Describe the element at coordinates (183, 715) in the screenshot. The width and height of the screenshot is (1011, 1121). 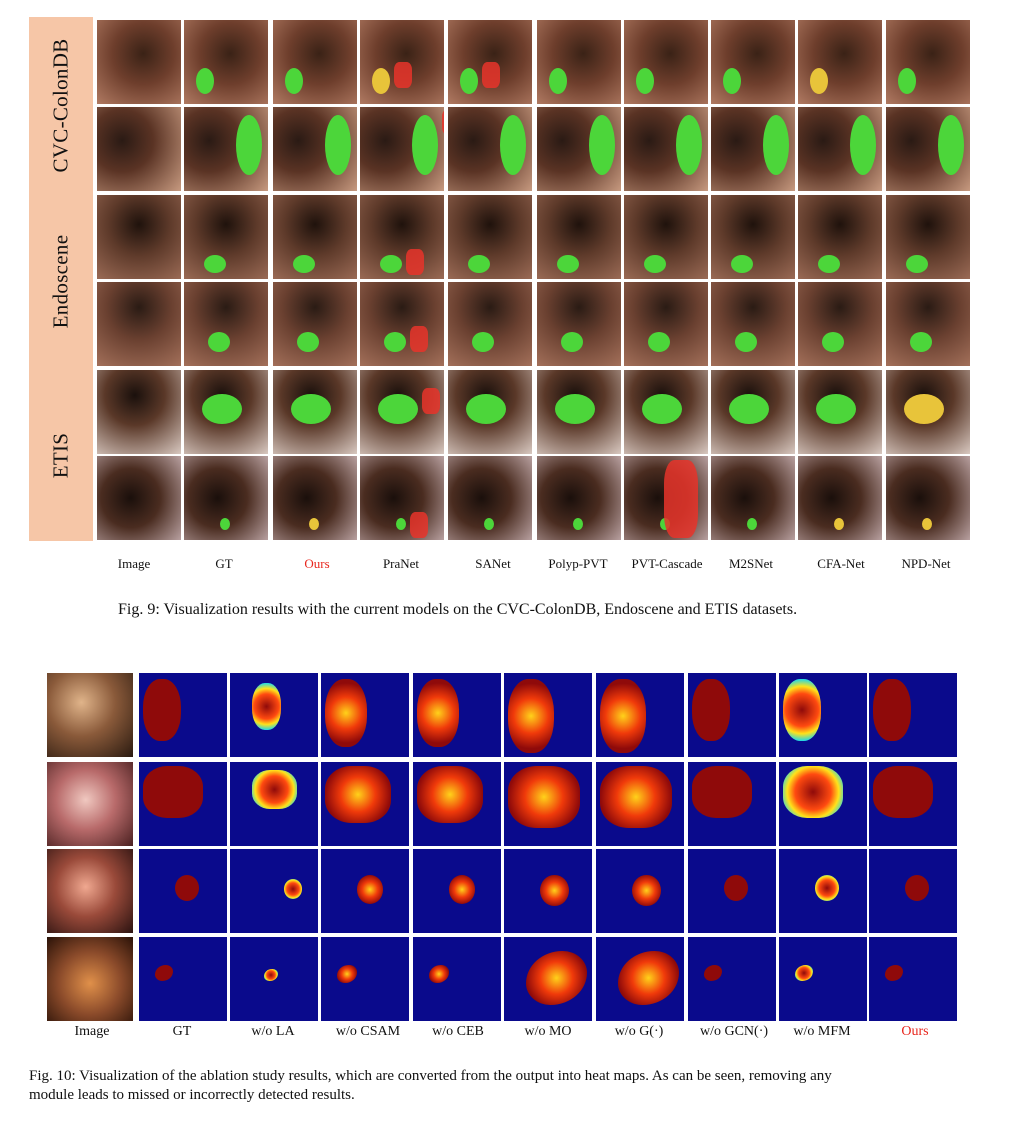
I see `fig10-heatmap-r1-gt` at that location.